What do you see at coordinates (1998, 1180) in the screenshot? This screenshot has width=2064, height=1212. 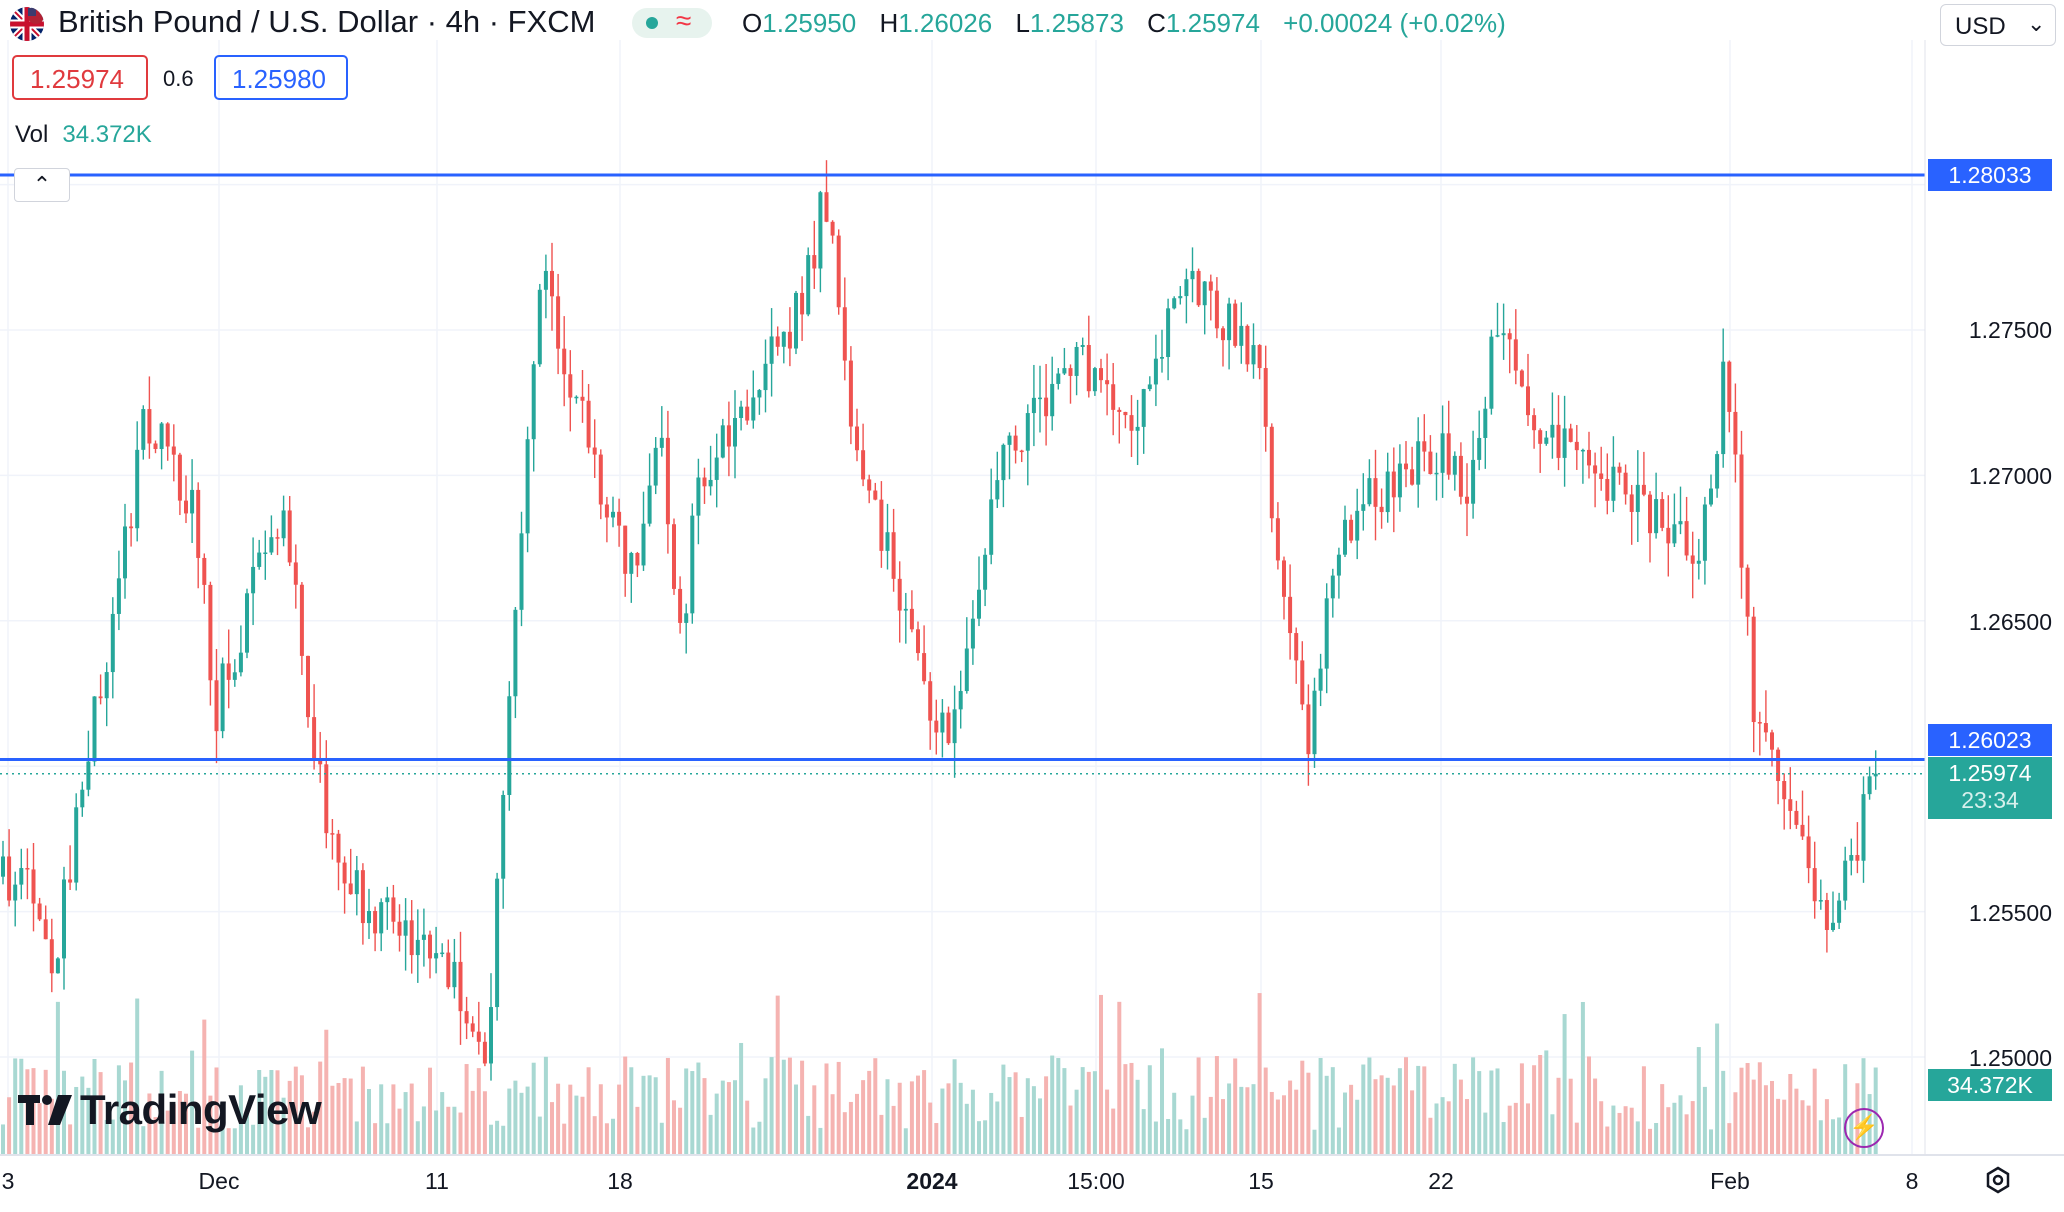 I see `gear-icon` at bounding box center [1998, 1180].